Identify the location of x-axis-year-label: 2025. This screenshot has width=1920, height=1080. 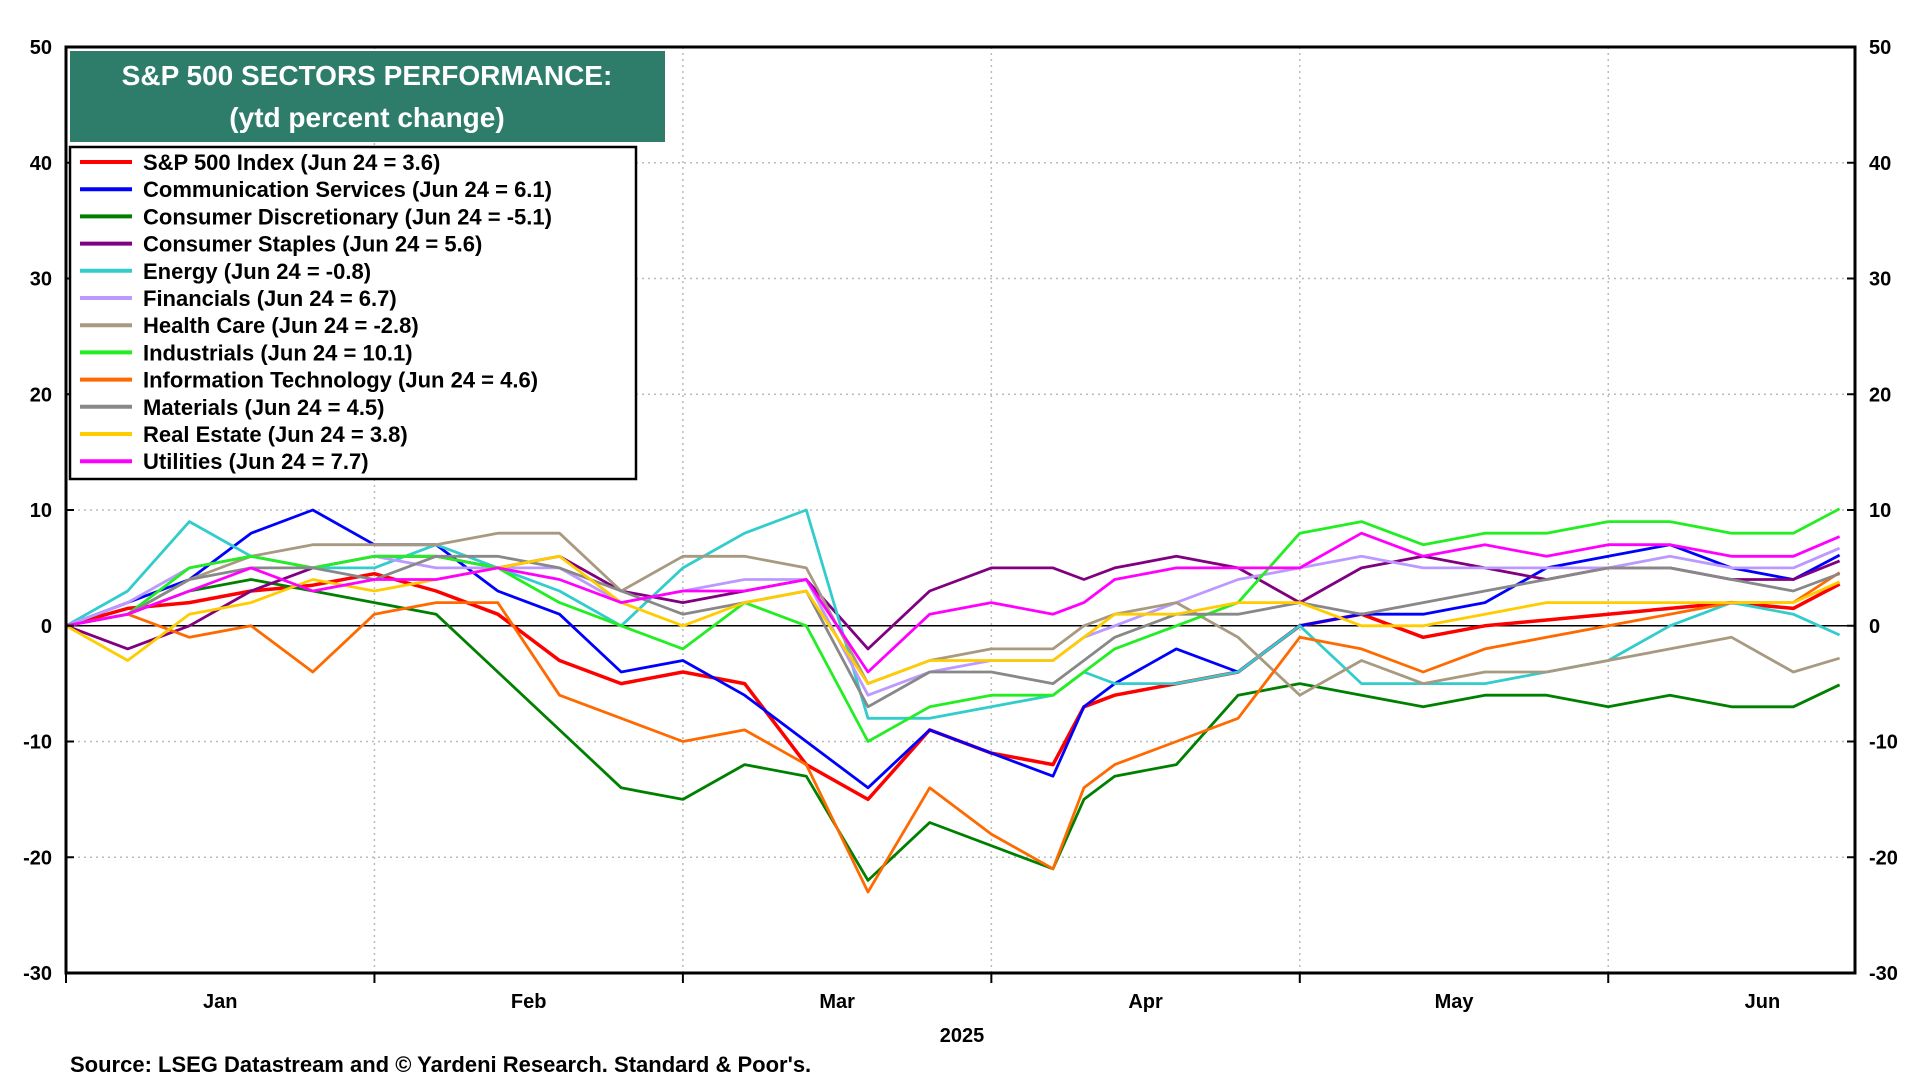
(962, 1036).